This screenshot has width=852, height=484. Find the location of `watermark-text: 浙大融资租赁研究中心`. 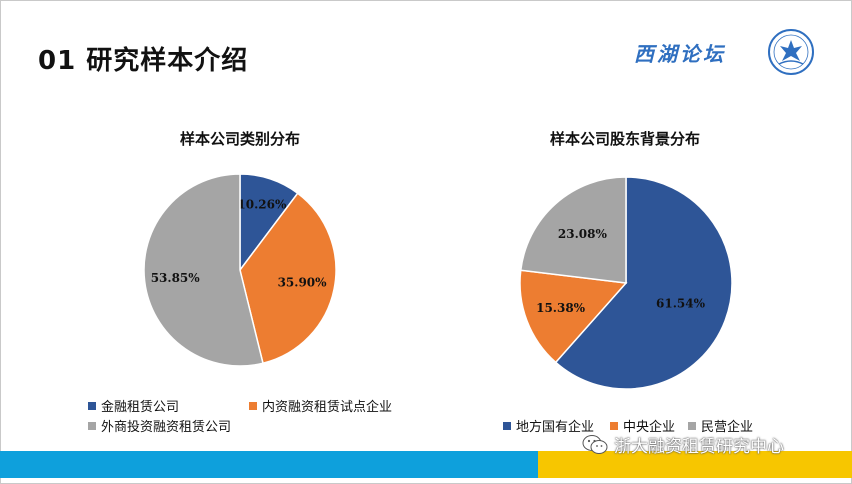

watermark-text: 浙大融资租赁研究中心 is located at coordinates (699, 447).